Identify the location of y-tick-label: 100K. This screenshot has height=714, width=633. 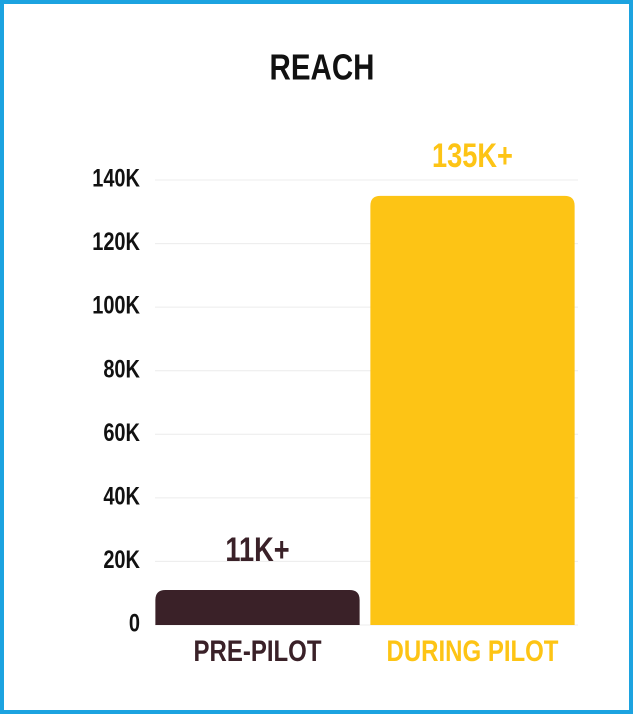
(116, 306).